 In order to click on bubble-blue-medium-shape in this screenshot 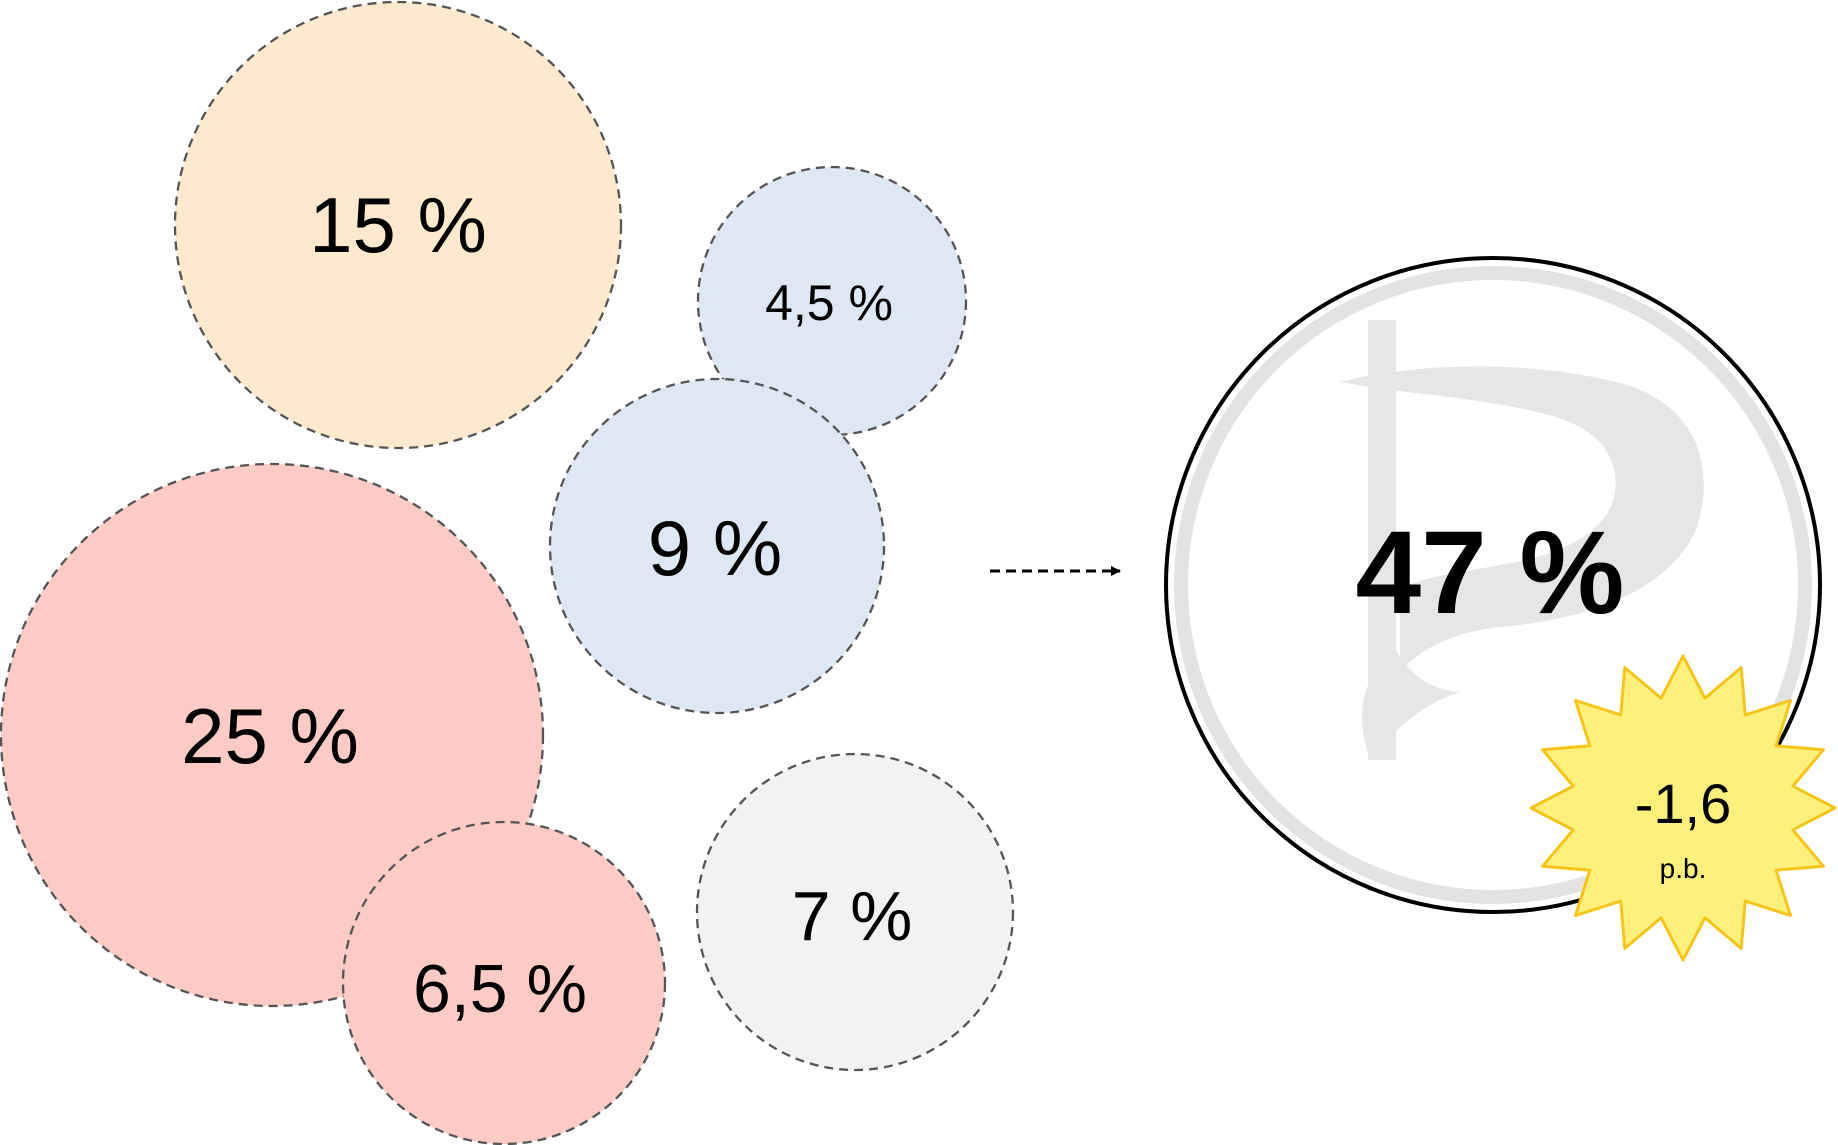, I will do `click(717, 546)`.